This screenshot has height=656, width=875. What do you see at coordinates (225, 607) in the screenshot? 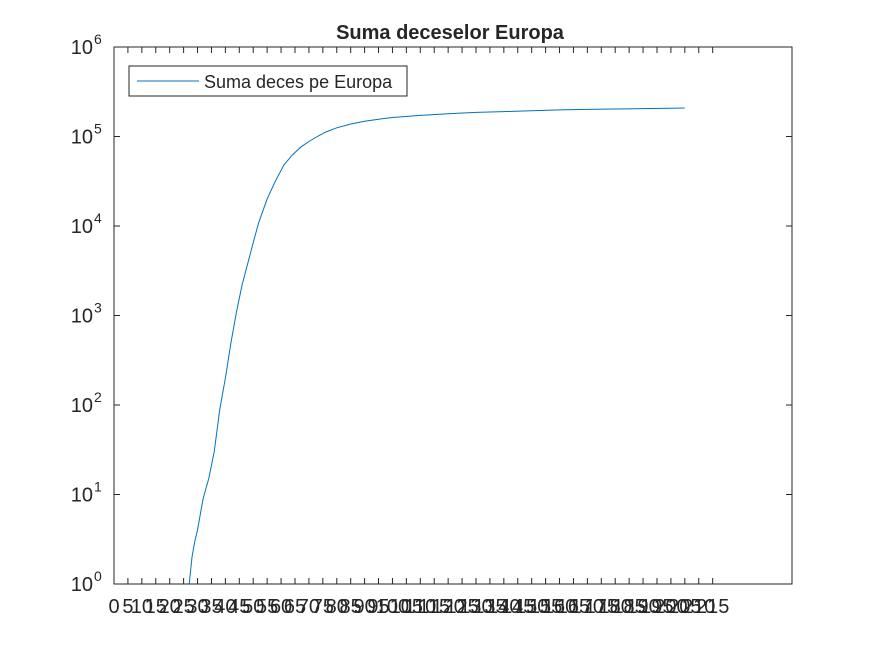
I see `x-tick-label: 40` at bounding box center [225, 607].